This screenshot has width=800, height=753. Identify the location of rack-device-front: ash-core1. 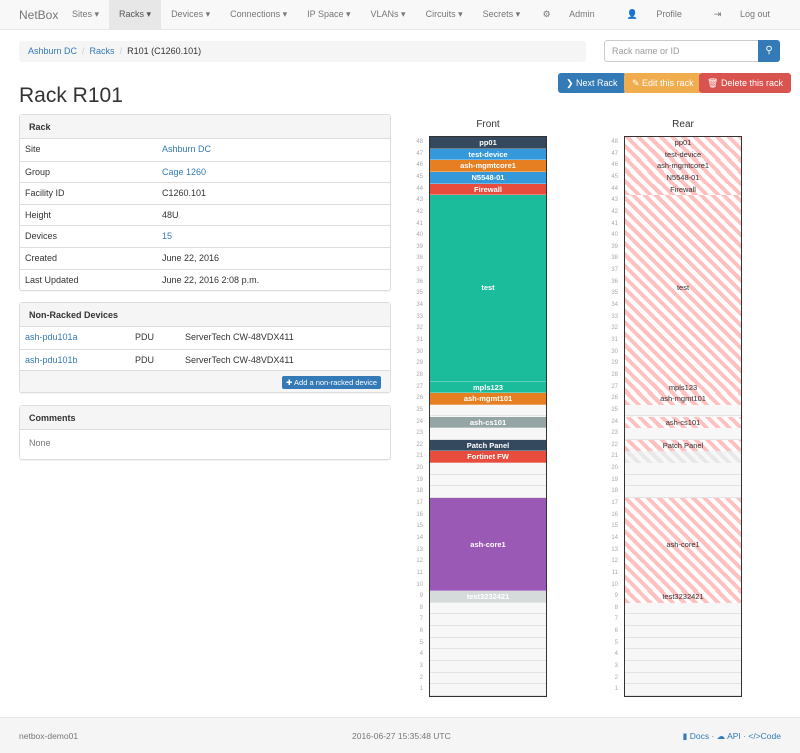
(488, 545).